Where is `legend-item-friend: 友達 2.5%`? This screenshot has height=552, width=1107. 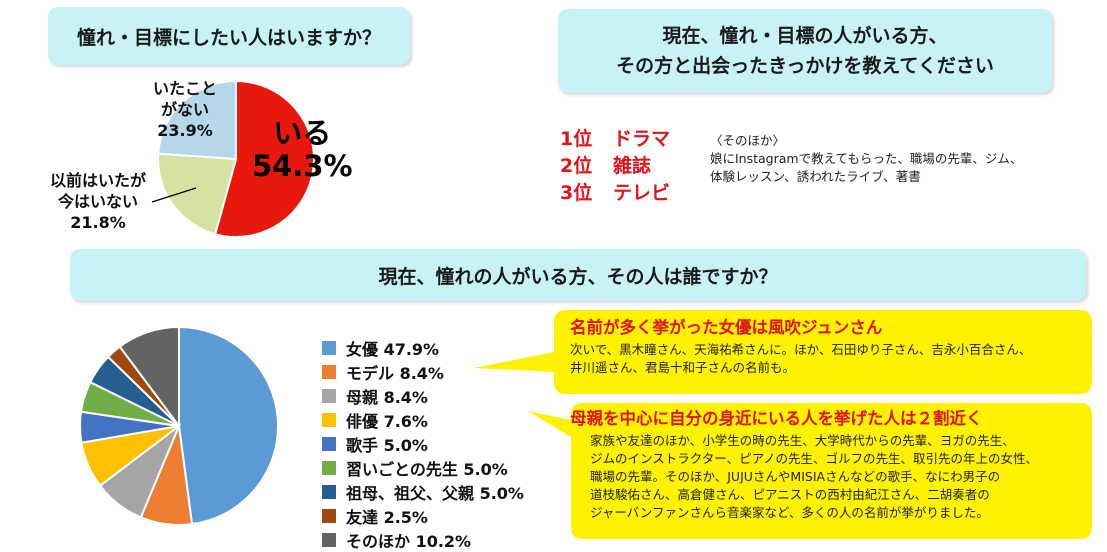
legend-item-friend: 友達 2.5% is located at coordinates (423, 516).